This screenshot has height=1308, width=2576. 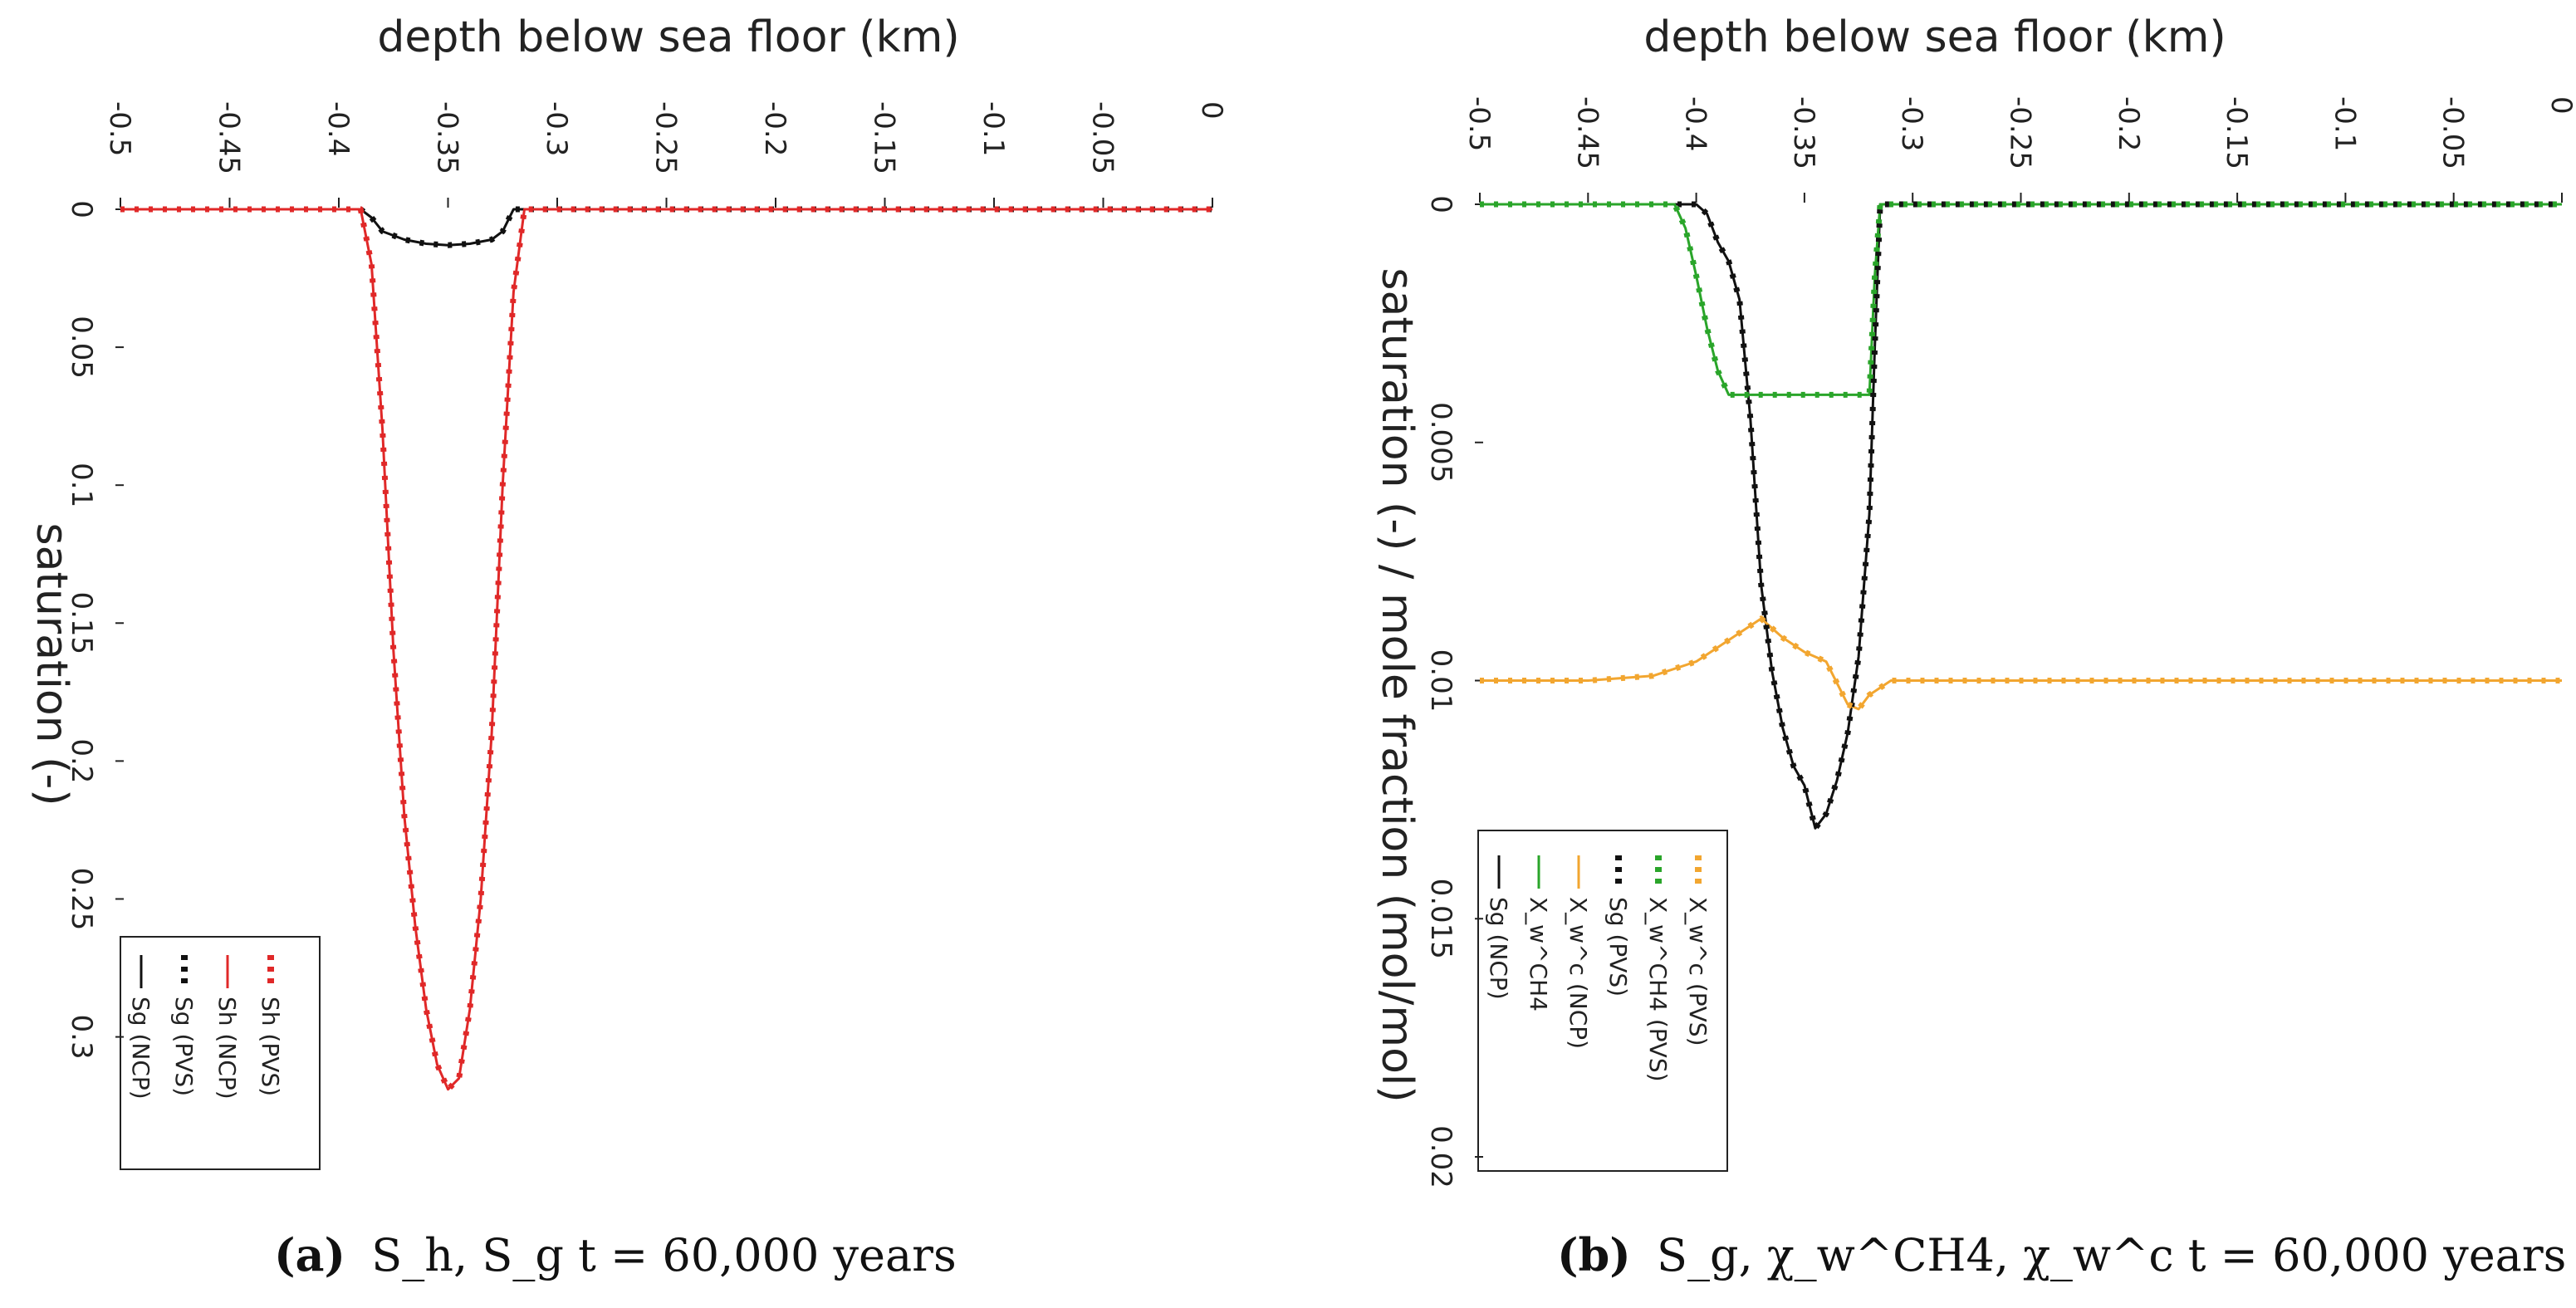 I want to click on svg-text:(b) S_g, χ_w^CH4, χ_w^c: (b) S_g, χ_w^CH4, χ_w^c t = 60,000 years, so click(x=2062, y=1254).